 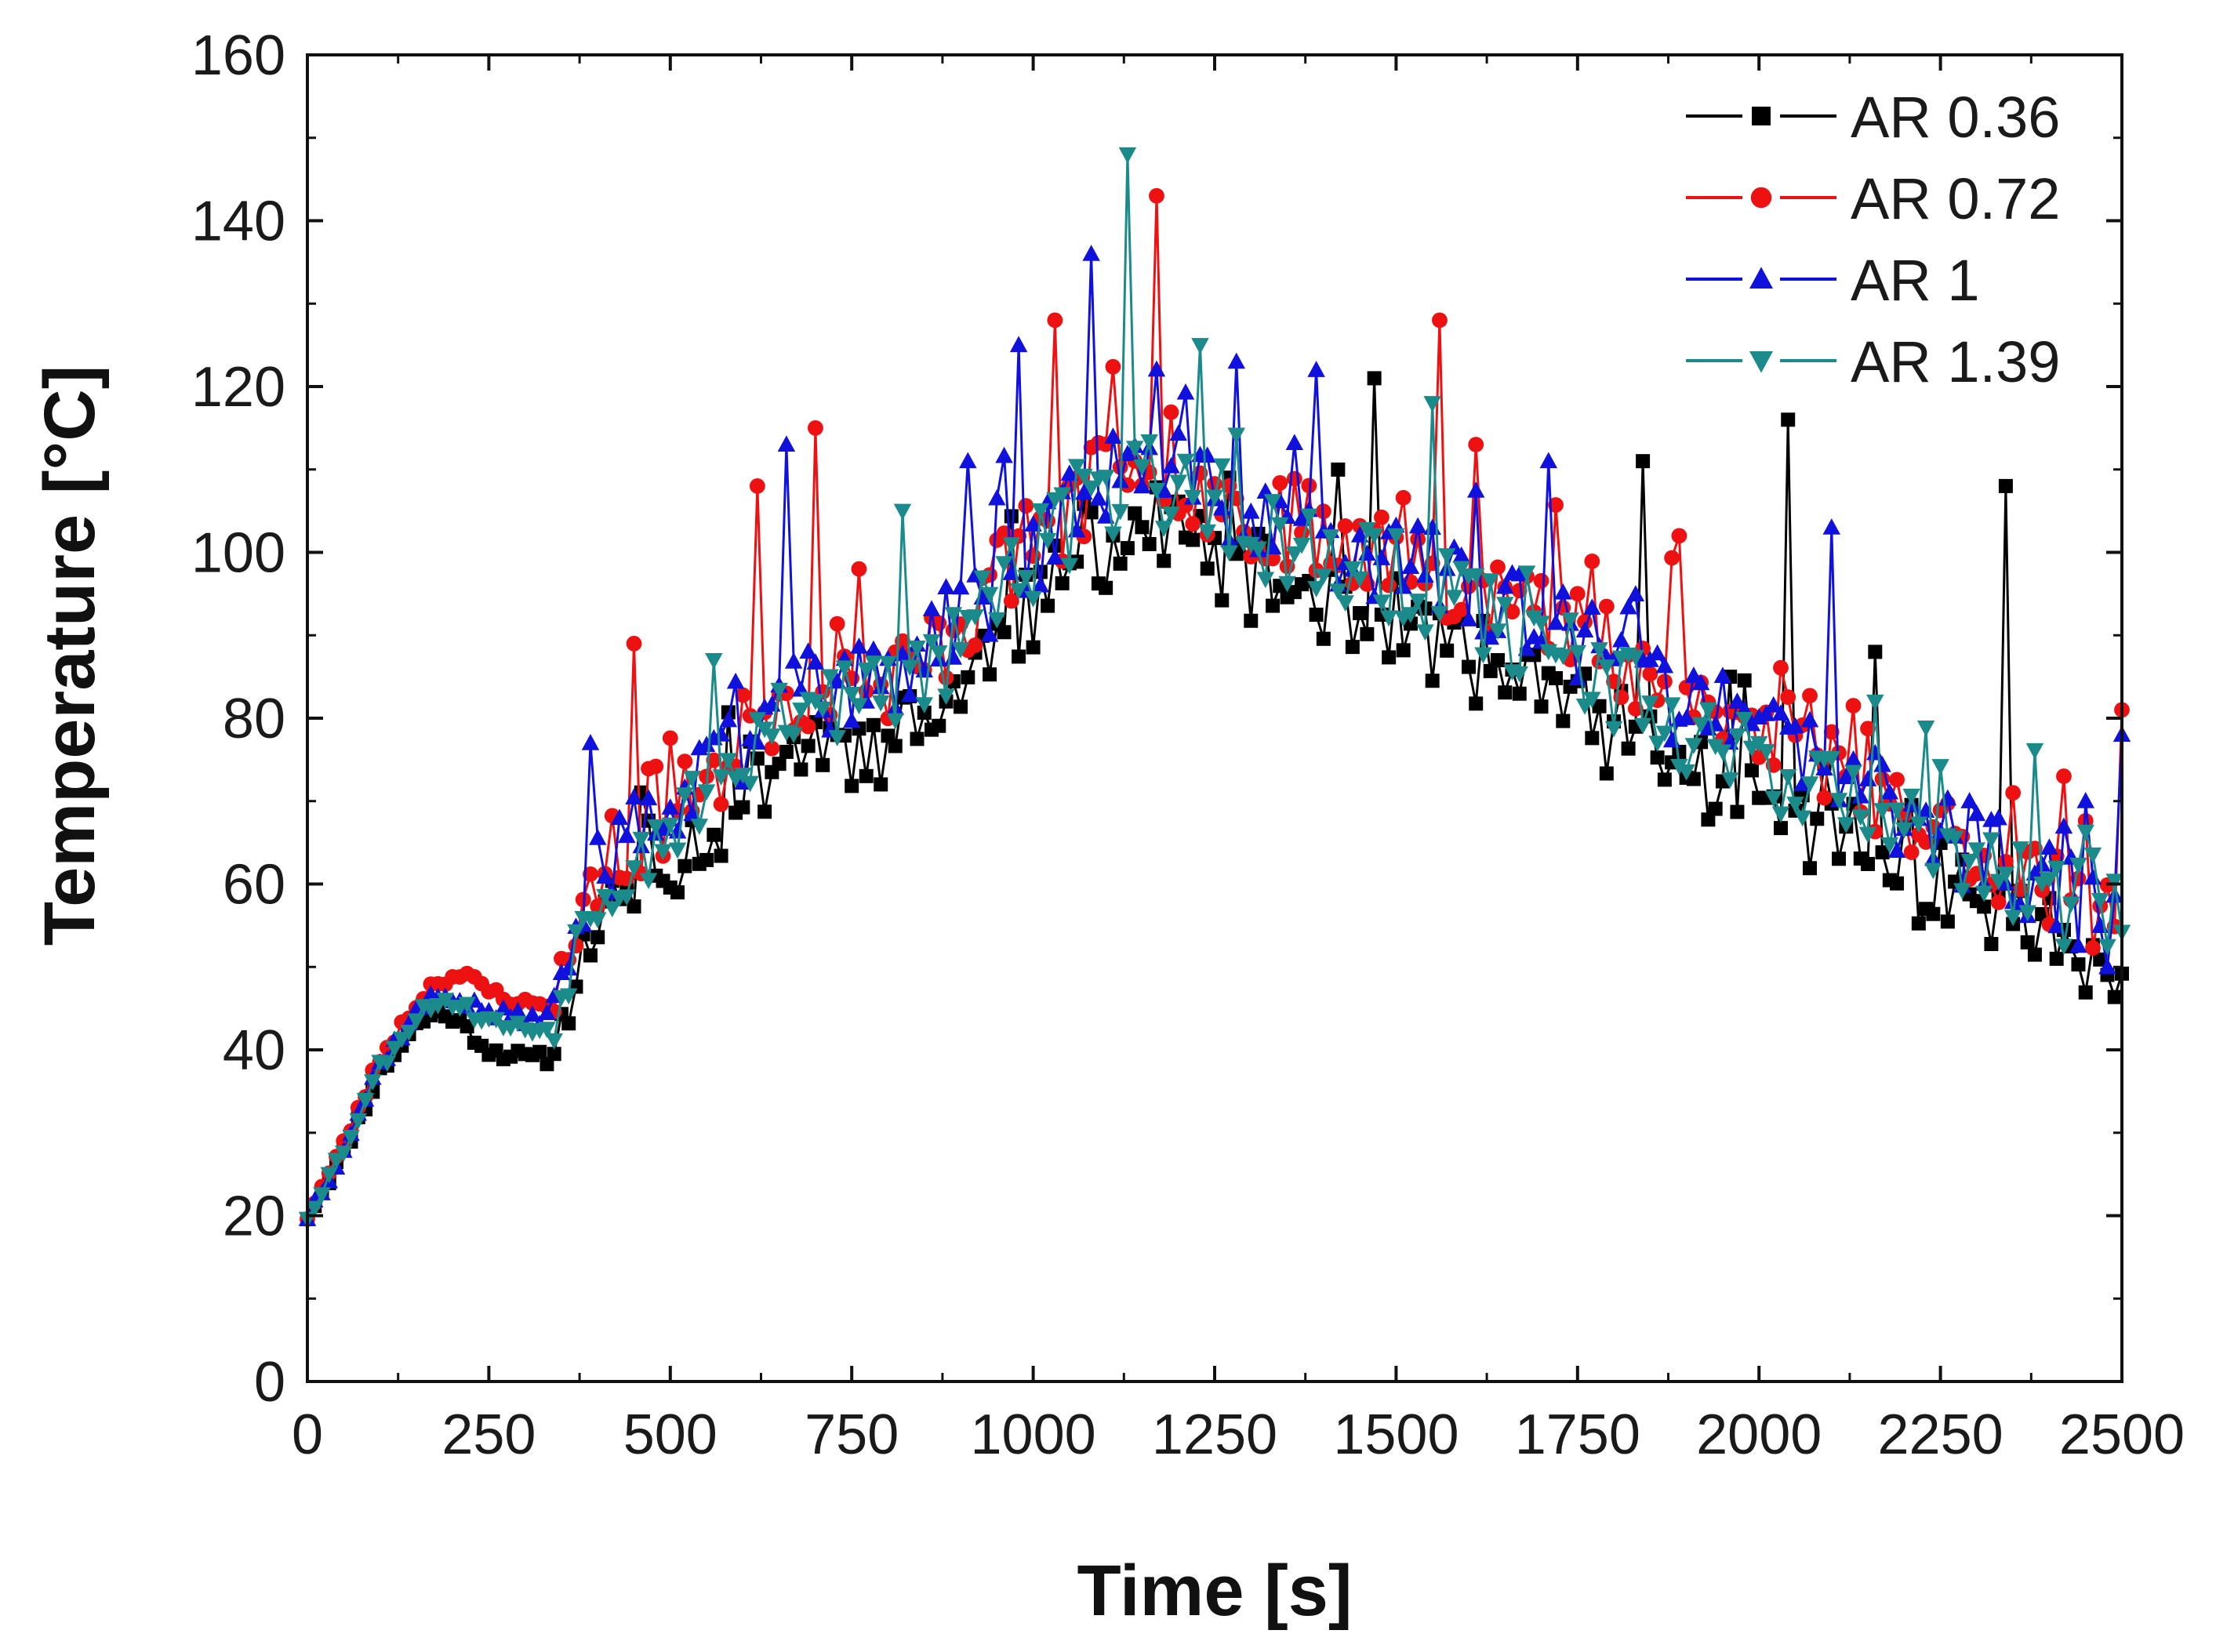 What do you see at coordinates (254, 1216) in the screenshot?
I see `y-tick-label: 20` at bounding box center [254, 1216].